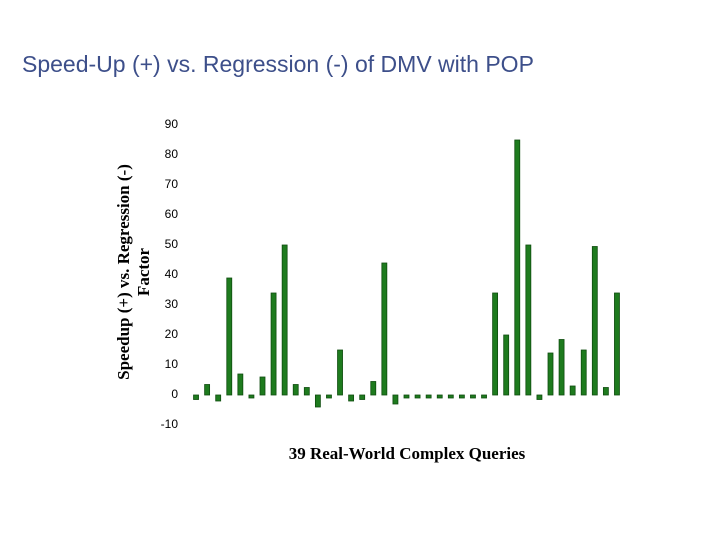 The width and height of the screenshot is (720, 540). I want to click on y-tick-label: 0, so click(174, 394).